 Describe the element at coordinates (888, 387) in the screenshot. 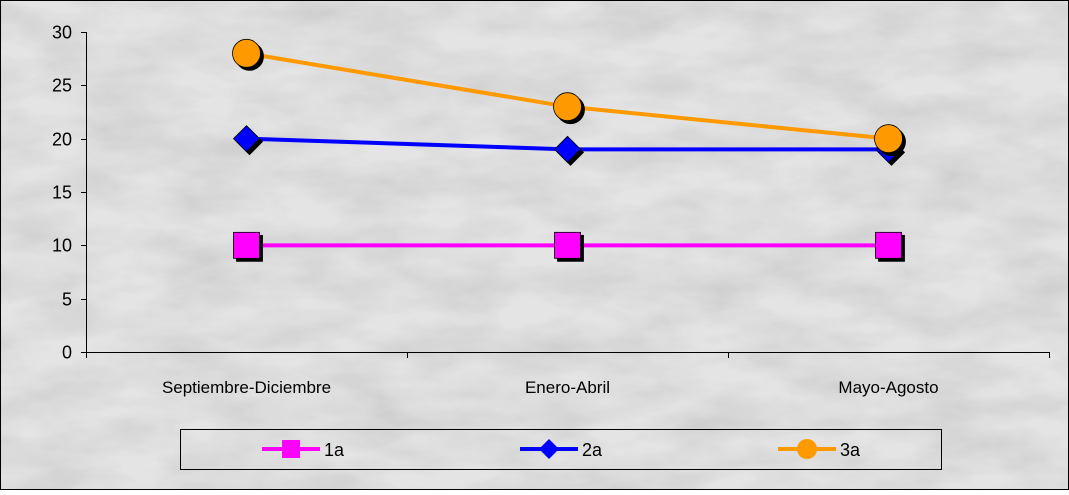

I see `x-tick-label: Mayo-Agosto` at that location.